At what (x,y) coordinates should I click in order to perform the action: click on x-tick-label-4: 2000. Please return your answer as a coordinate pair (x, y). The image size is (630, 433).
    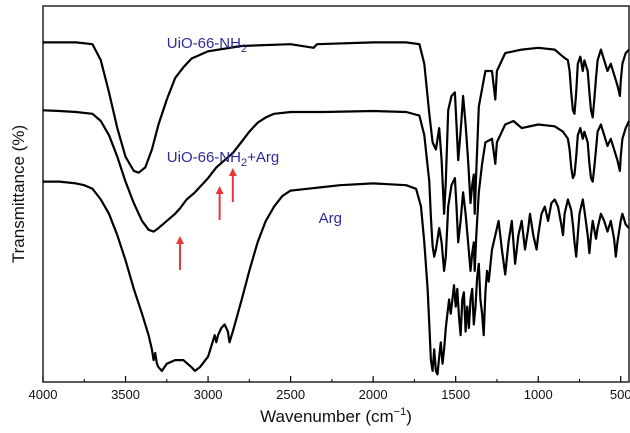
    Looking at the image, I should click on (373, 394).